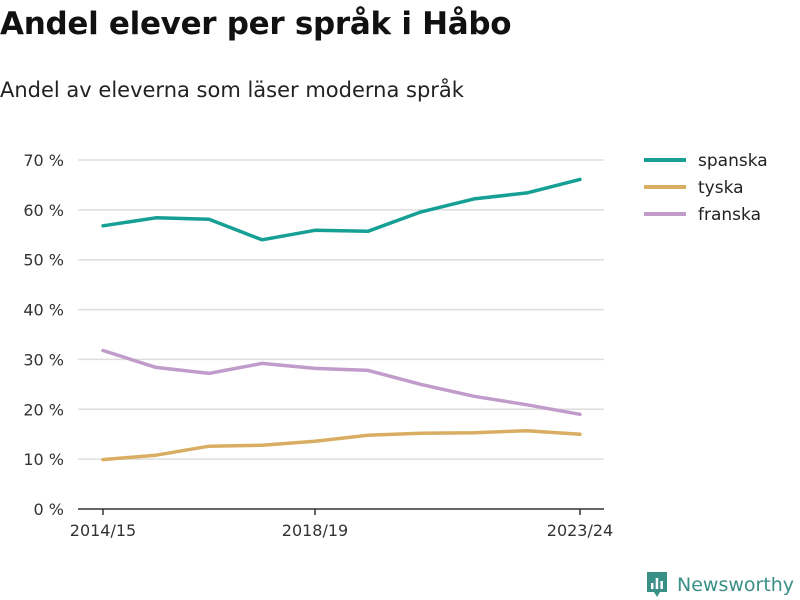  Describe the element at coordinates (657, 584) in the screenshot. I see `newsworthy-logo-icon` at that location.